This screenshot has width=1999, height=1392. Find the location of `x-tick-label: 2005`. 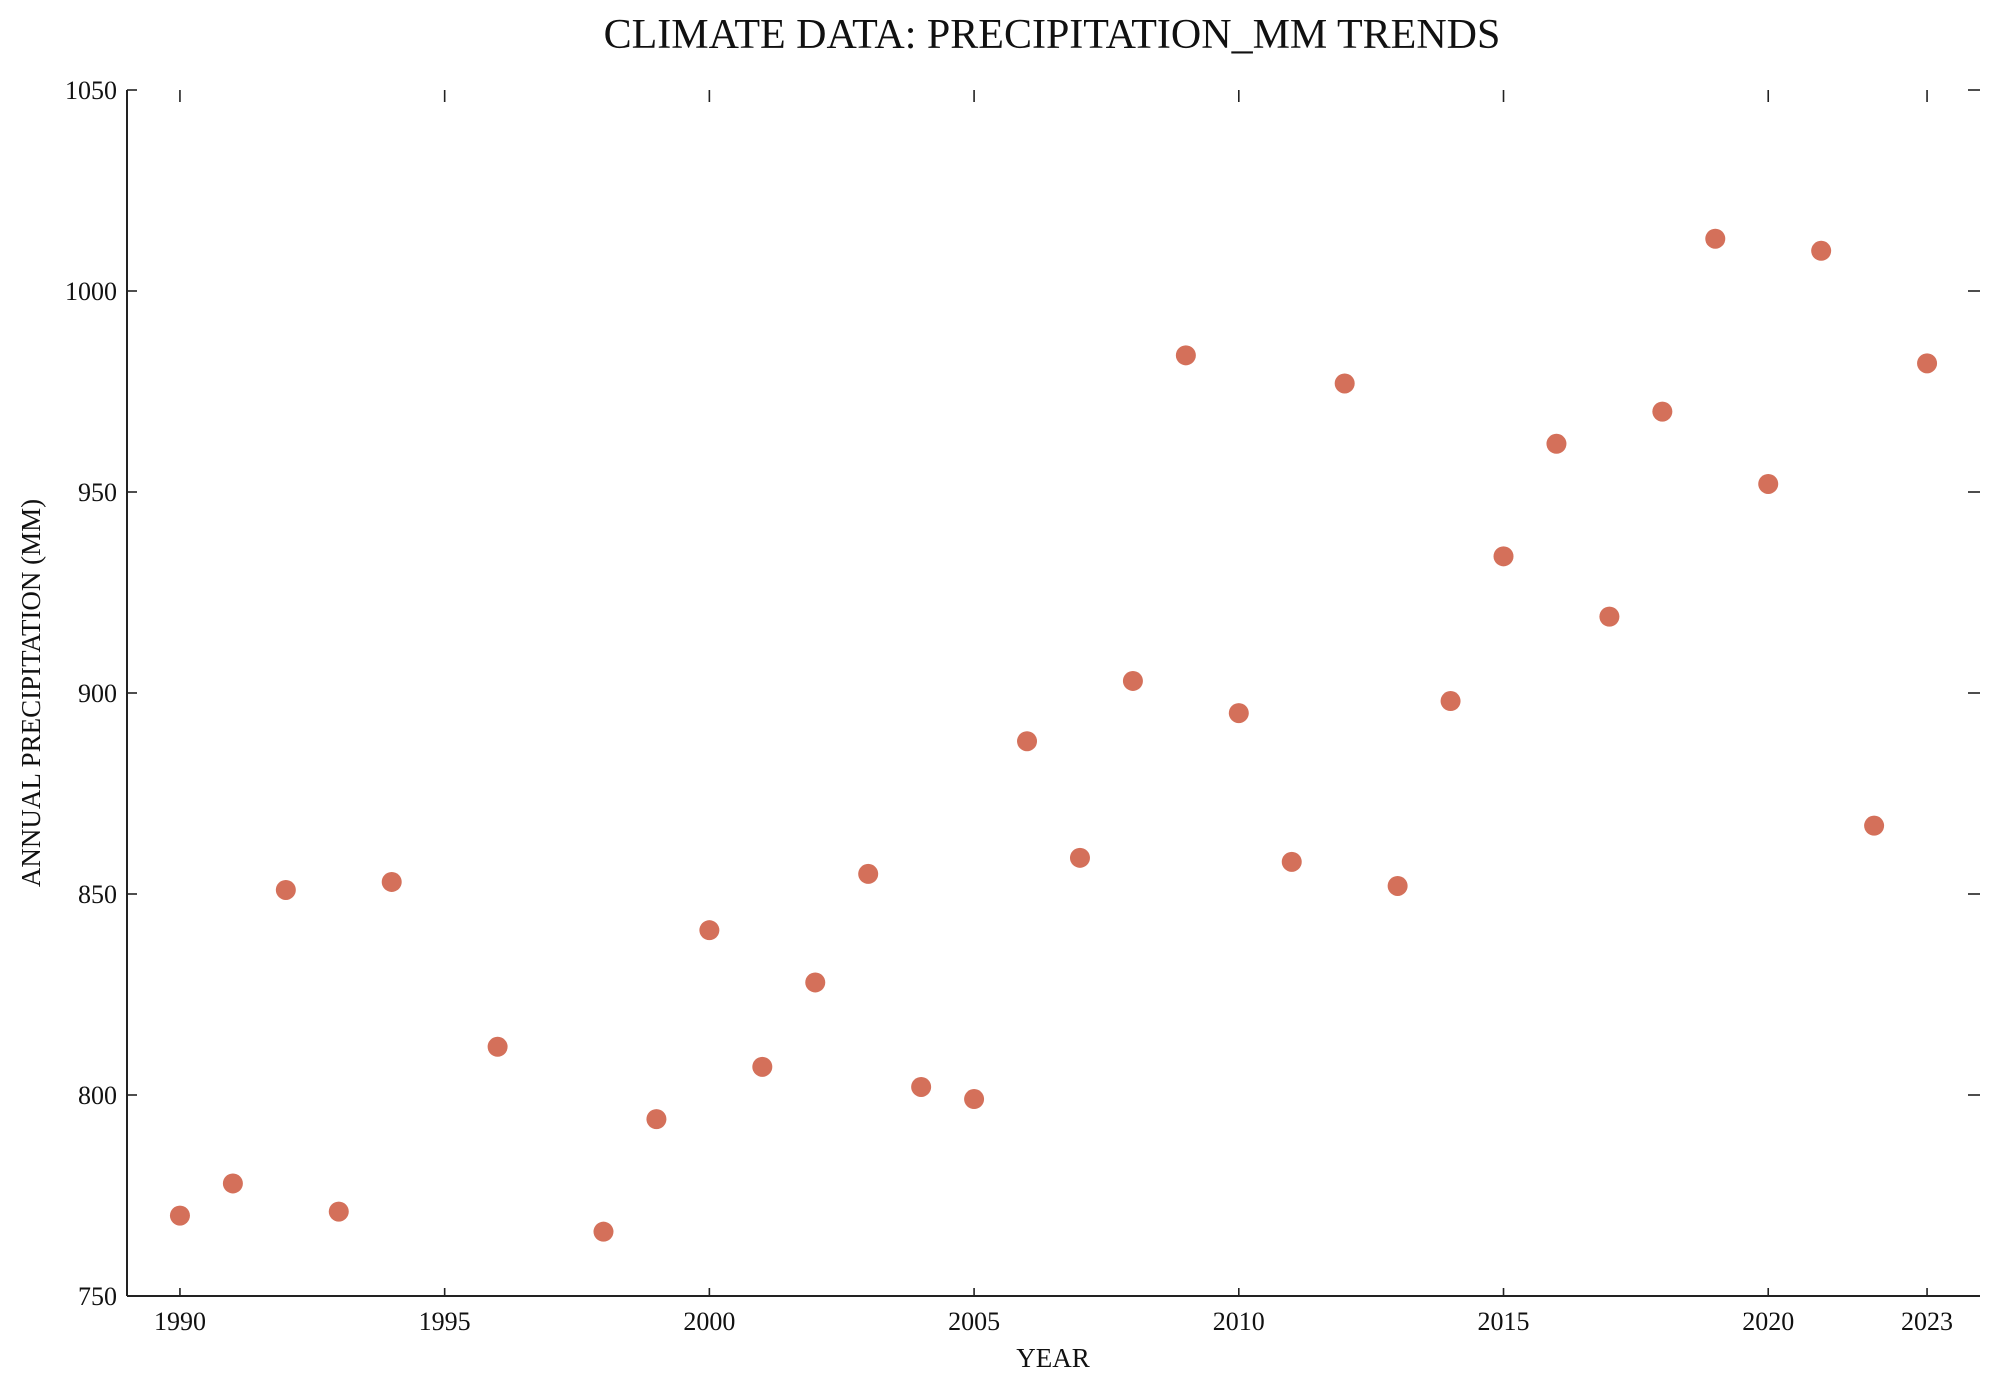

x-tick-label: 2005 is located at coordinates (974, 1321).